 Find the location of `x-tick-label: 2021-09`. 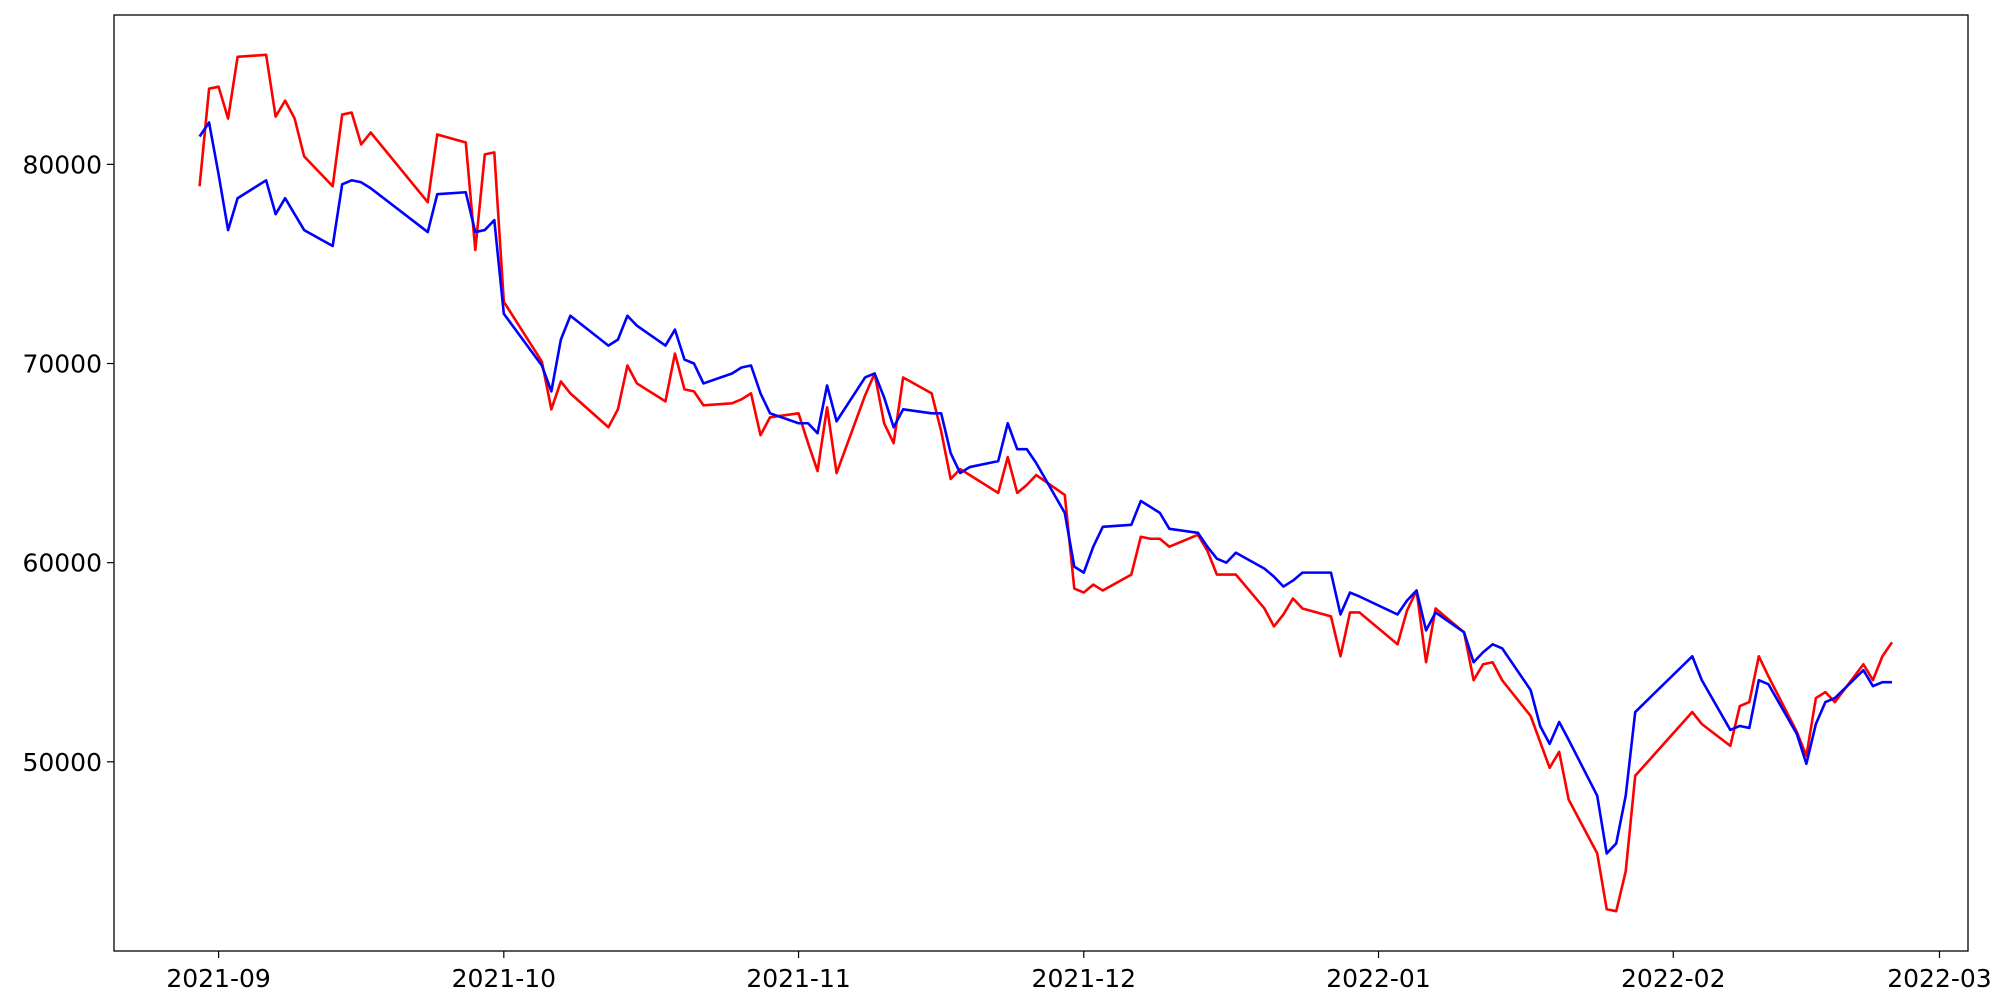

x-tick-label: 2021-09 is located at coordinates (218, 978).